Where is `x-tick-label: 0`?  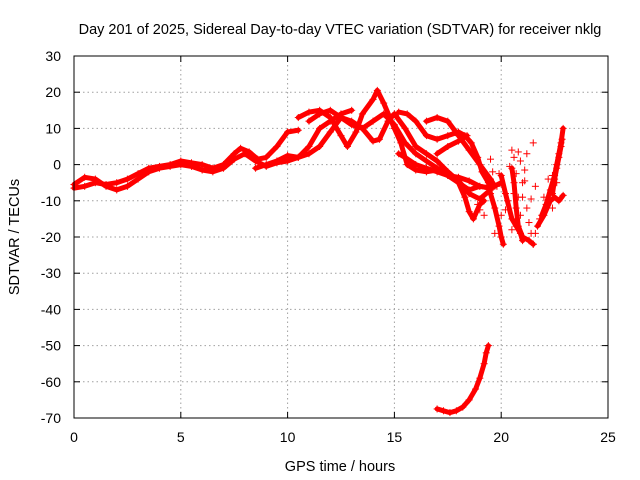
x-tick-label: 0 is located at coordinates (74, 437).